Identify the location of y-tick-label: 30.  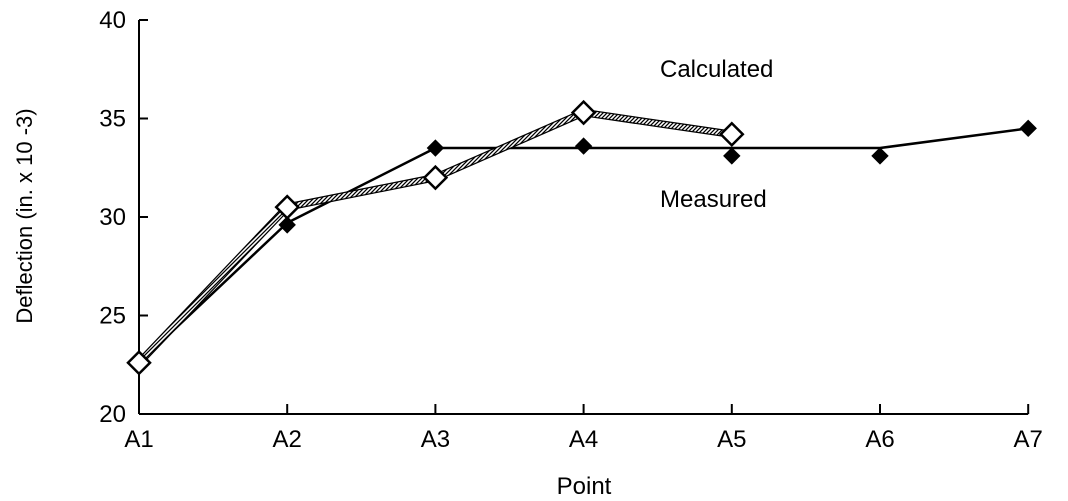
(112, 217).